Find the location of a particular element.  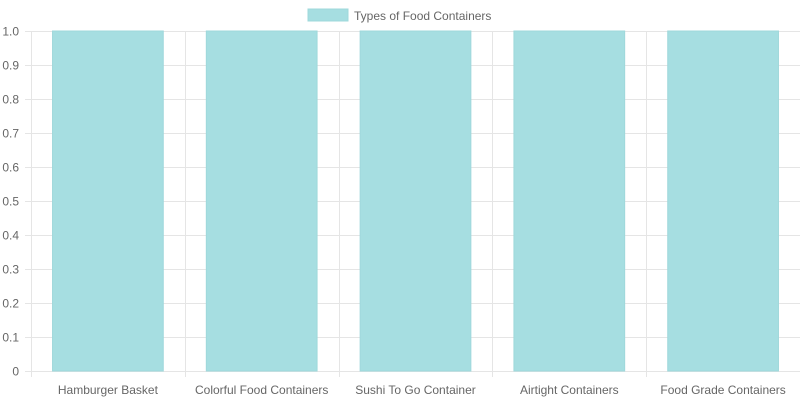

y-tick-label: 0.8 is located at coordinates (10, 100).